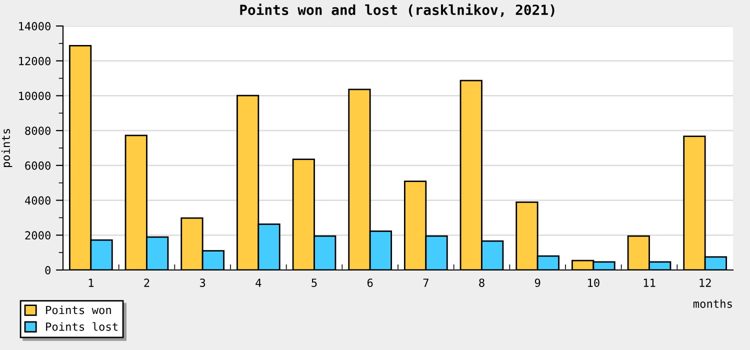 Image resolution: width=750 pixels, height=350 pixels. I want to click on x-tick-label: 11, so click(650, 282).